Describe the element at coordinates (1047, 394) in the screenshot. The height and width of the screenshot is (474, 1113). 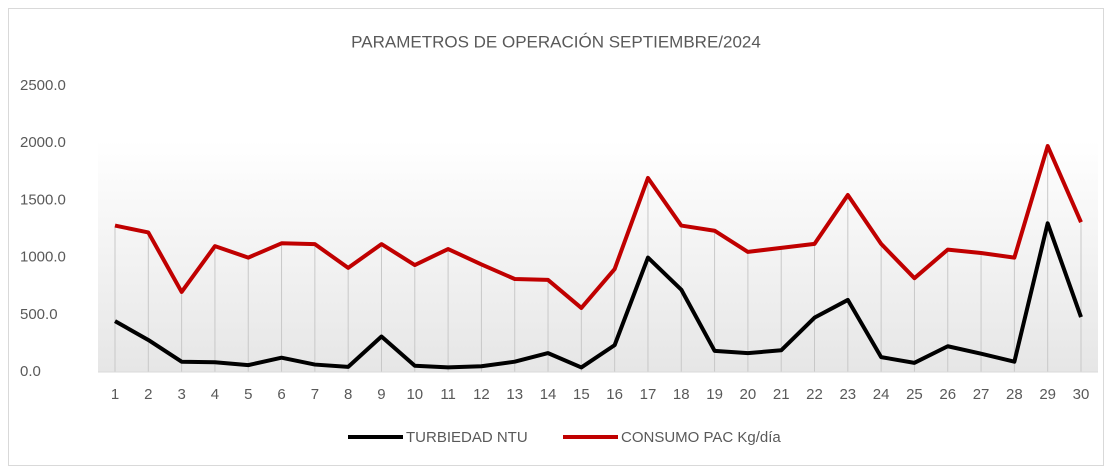
I see `x-tick-label: 29` at that location.